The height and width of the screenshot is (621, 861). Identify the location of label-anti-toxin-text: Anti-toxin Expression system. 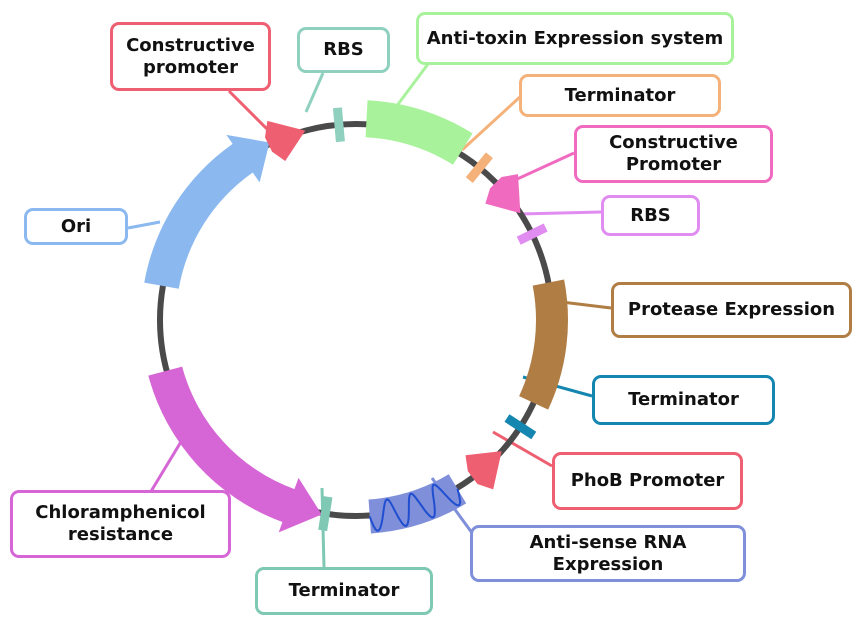
(575, 38).